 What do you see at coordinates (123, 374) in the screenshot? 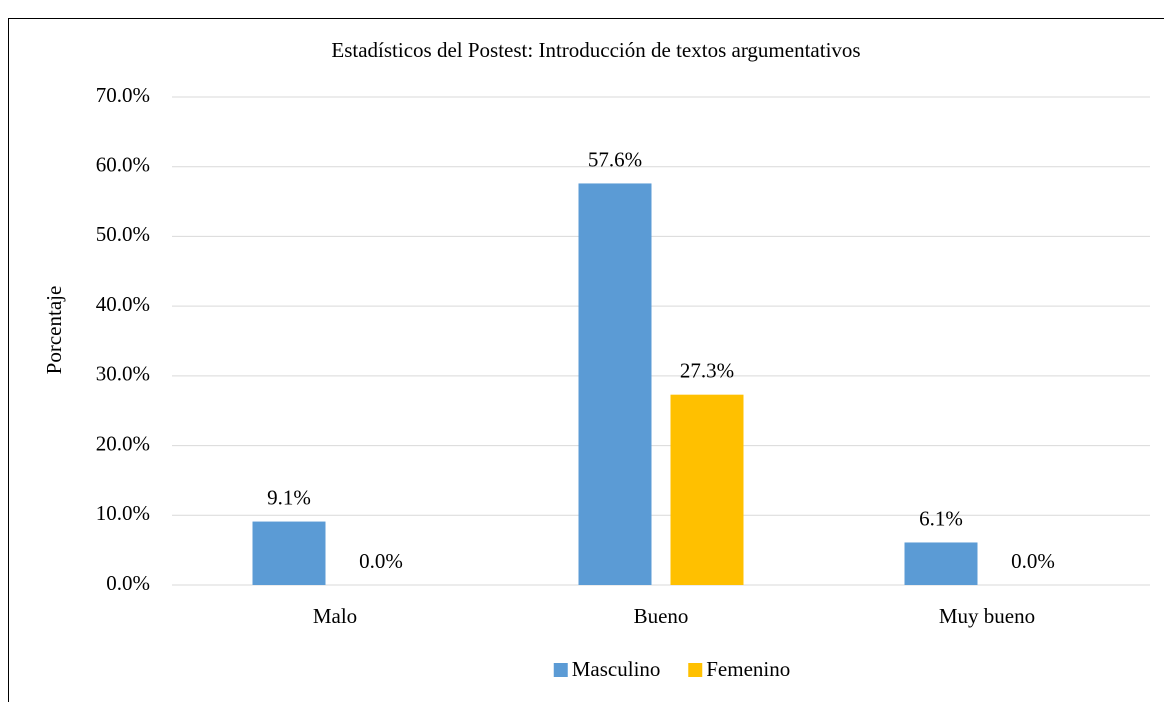
I see `y-tick-label: 30.0%` at bounding box center [123, 374].